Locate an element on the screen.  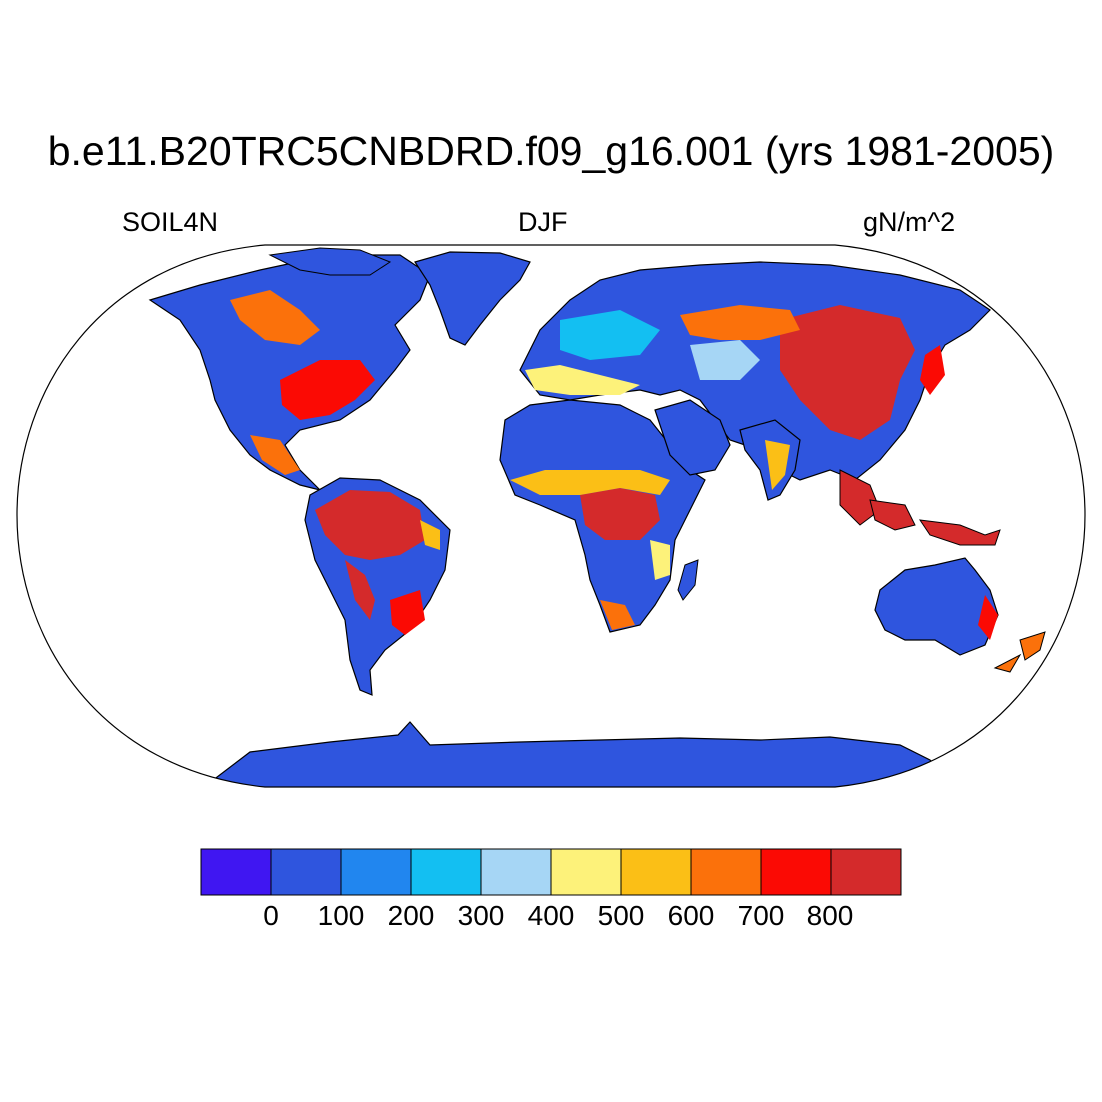
hotspot-india is located at coordinates (777, 465).